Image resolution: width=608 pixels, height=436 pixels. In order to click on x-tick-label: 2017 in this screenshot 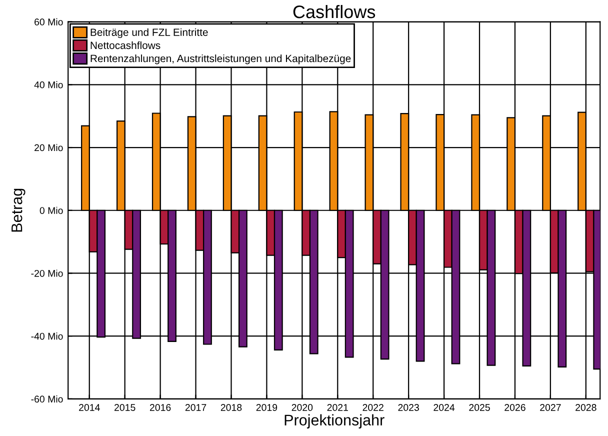, I will do `click(195, 407)`.